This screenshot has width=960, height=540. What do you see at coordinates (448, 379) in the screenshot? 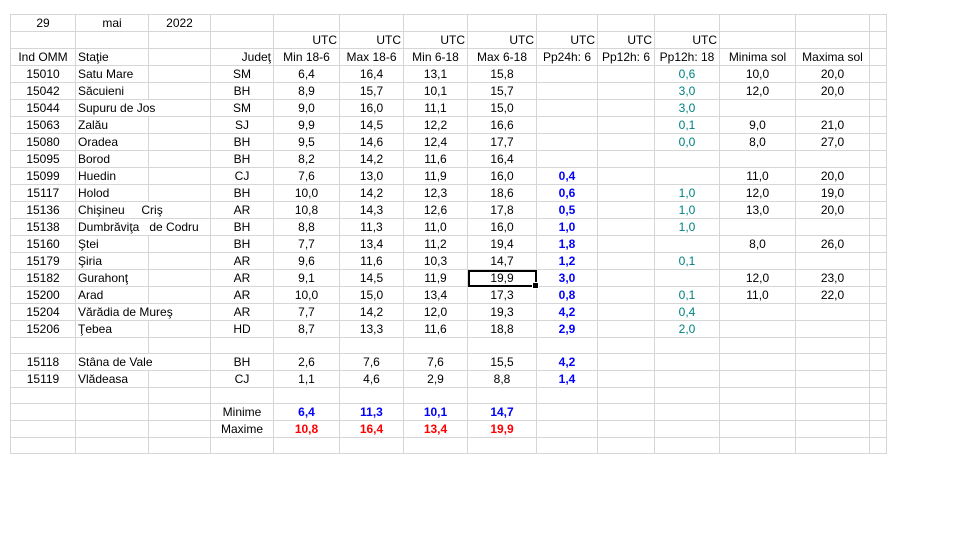
I see `station-row: 15119 Vlădeasa CJ 1,1 4,6 2,9 8,8 1,4` at bounding box center [448, 379].